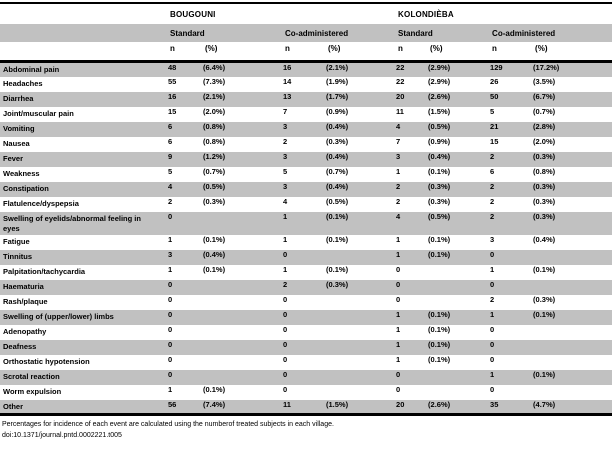 This screenshot has height=457, width=612. Describe the element at coordinates (20, 346) in the screenshot. I see `event-label: Deafness` at that location.